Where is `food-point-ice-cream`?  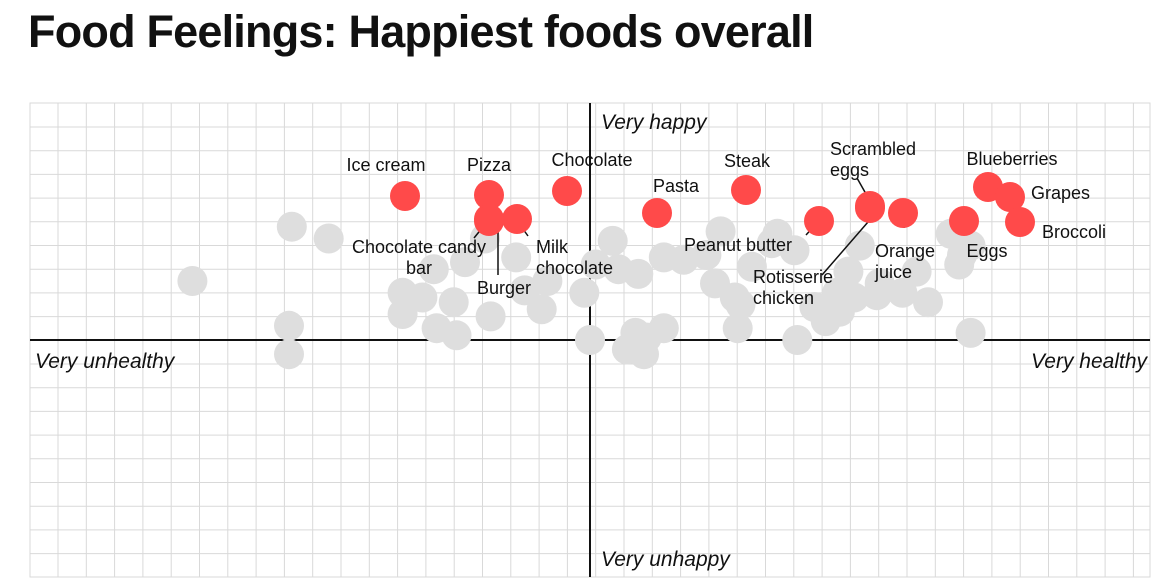 food-point-ice-cream is located at coordinates (405, 196).